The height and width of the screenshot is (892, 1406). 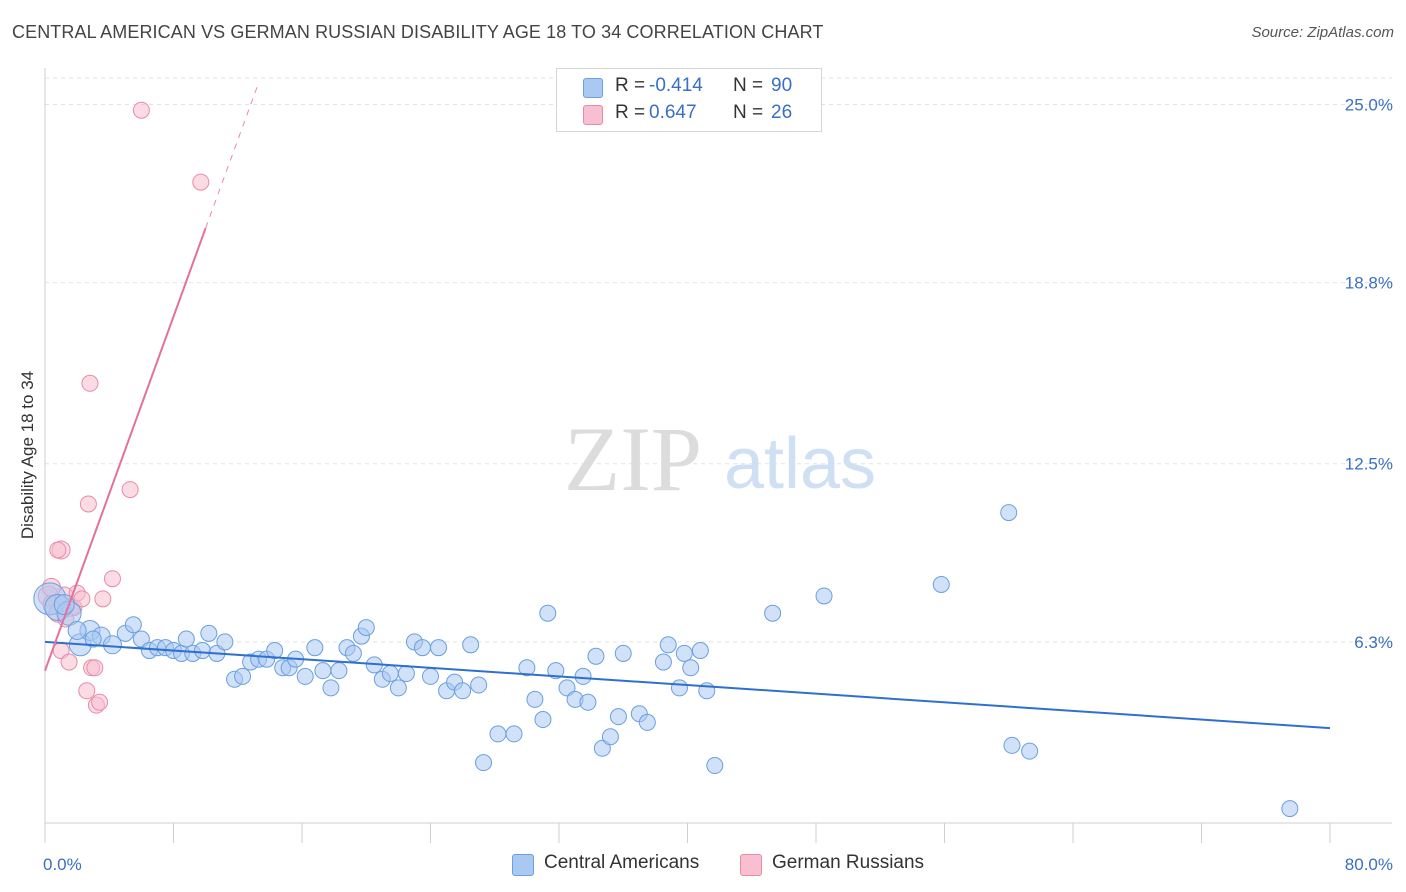 I want to click on y-axis-label: Disability Age 18 to 34, so click(x=27, y=455).